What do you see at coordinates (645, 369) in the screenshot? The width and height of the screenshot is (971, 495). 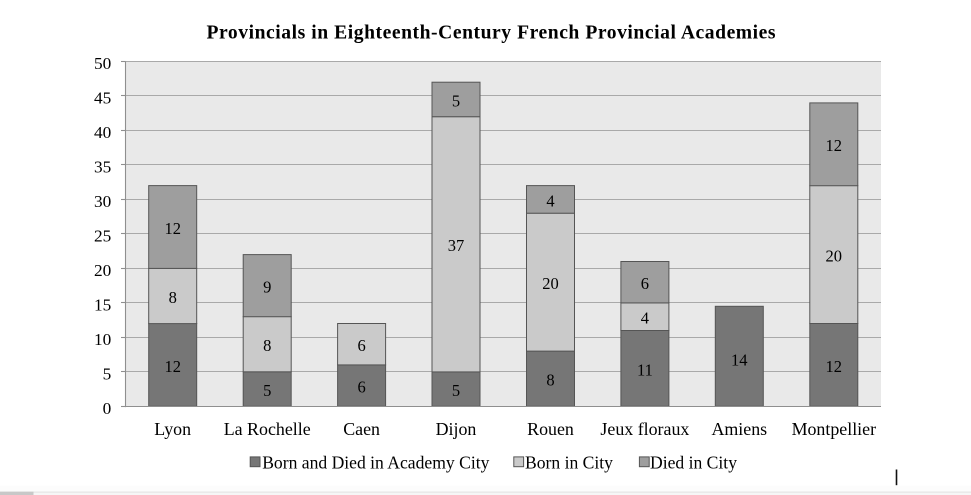 I see `svg-text: 11` at bounding box center [645, 369].